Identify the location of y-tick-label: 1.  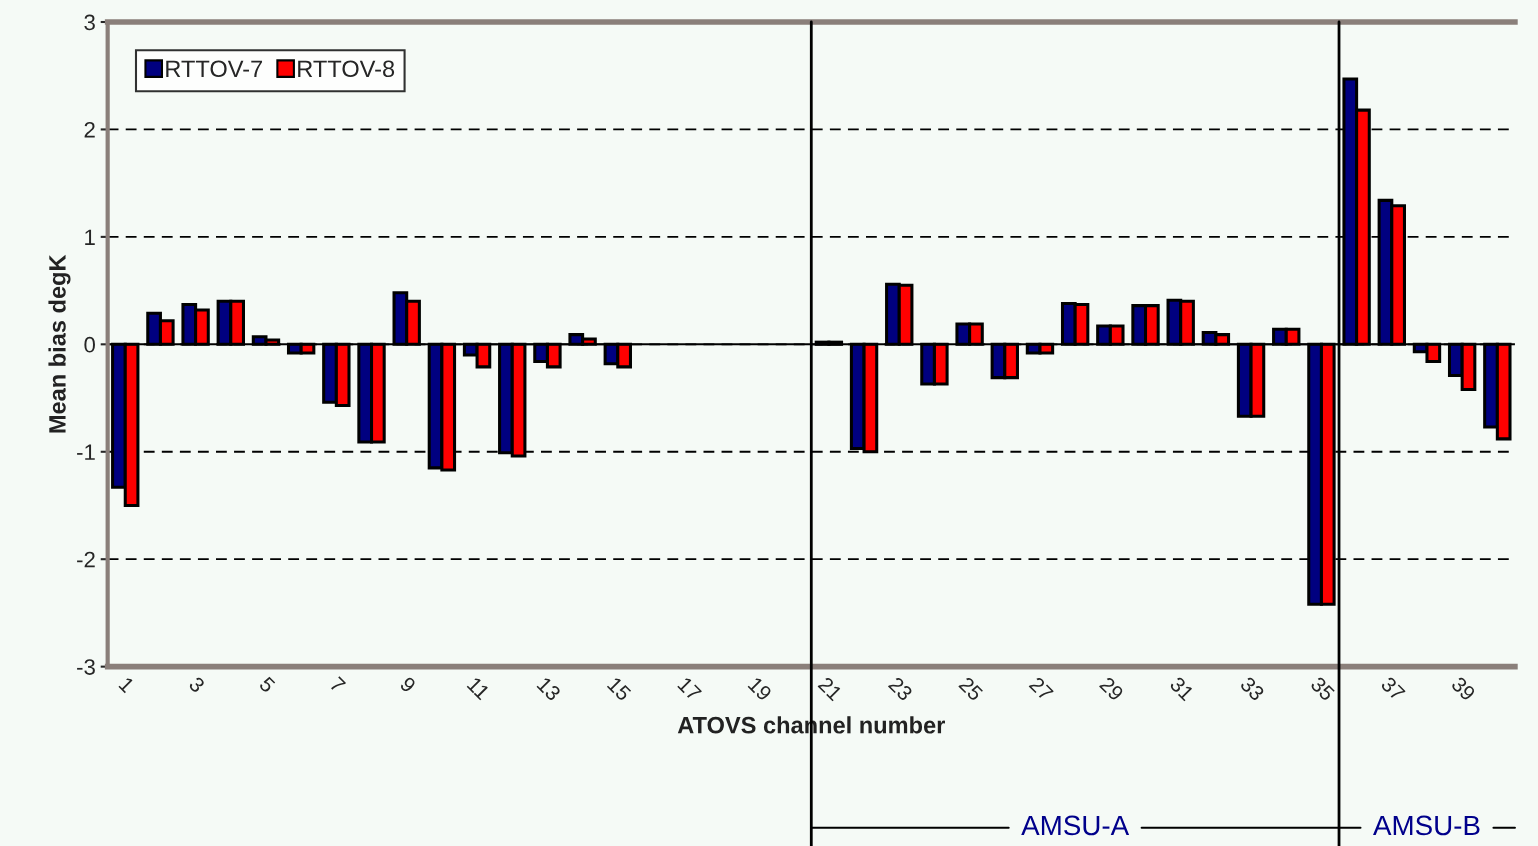
(90, 237).